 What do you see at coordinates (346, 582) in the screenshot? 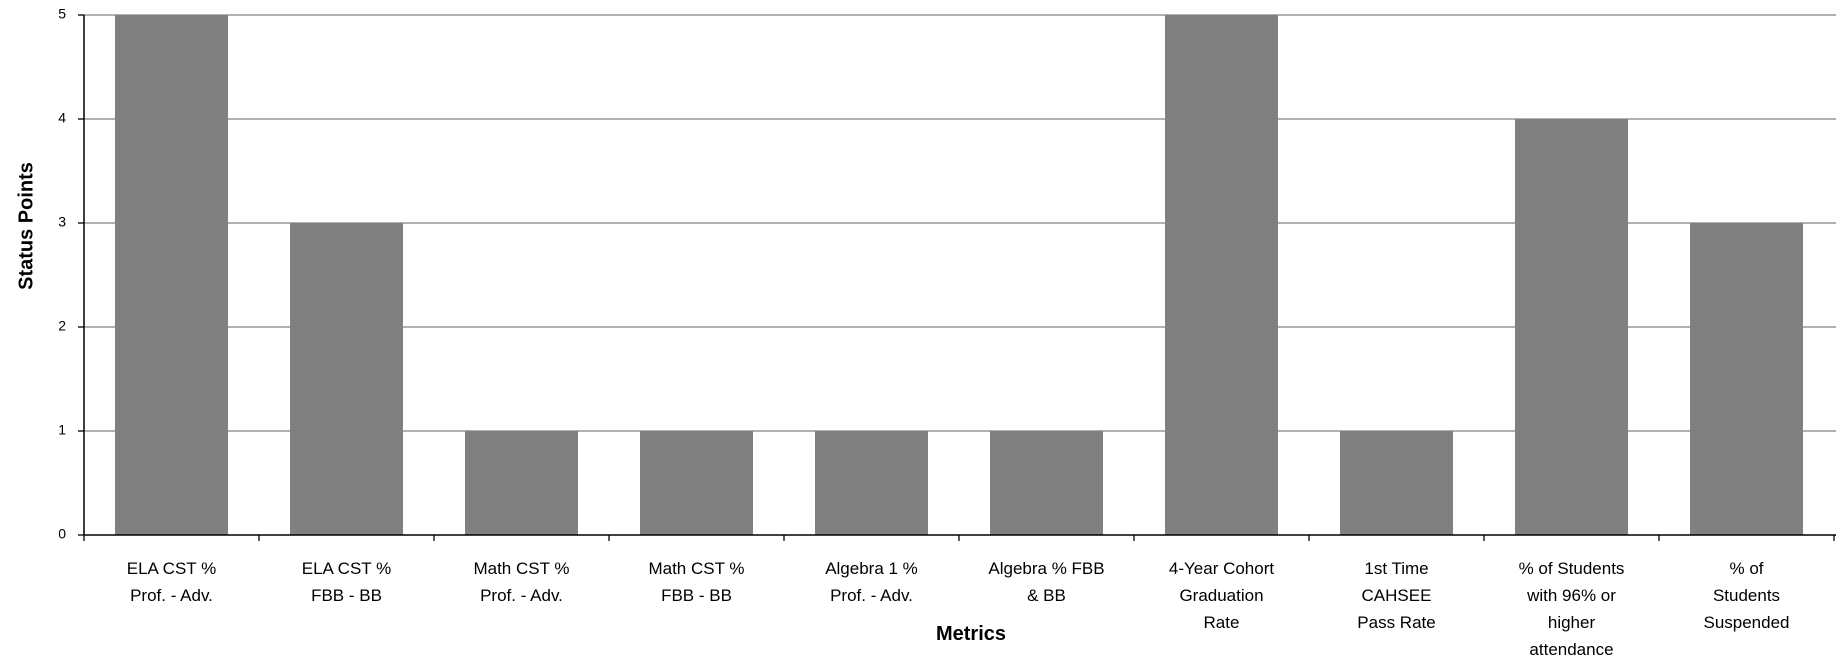
I see `x-tick-label: ELA CST % FBB - BB` at bounding box center [346, 582].